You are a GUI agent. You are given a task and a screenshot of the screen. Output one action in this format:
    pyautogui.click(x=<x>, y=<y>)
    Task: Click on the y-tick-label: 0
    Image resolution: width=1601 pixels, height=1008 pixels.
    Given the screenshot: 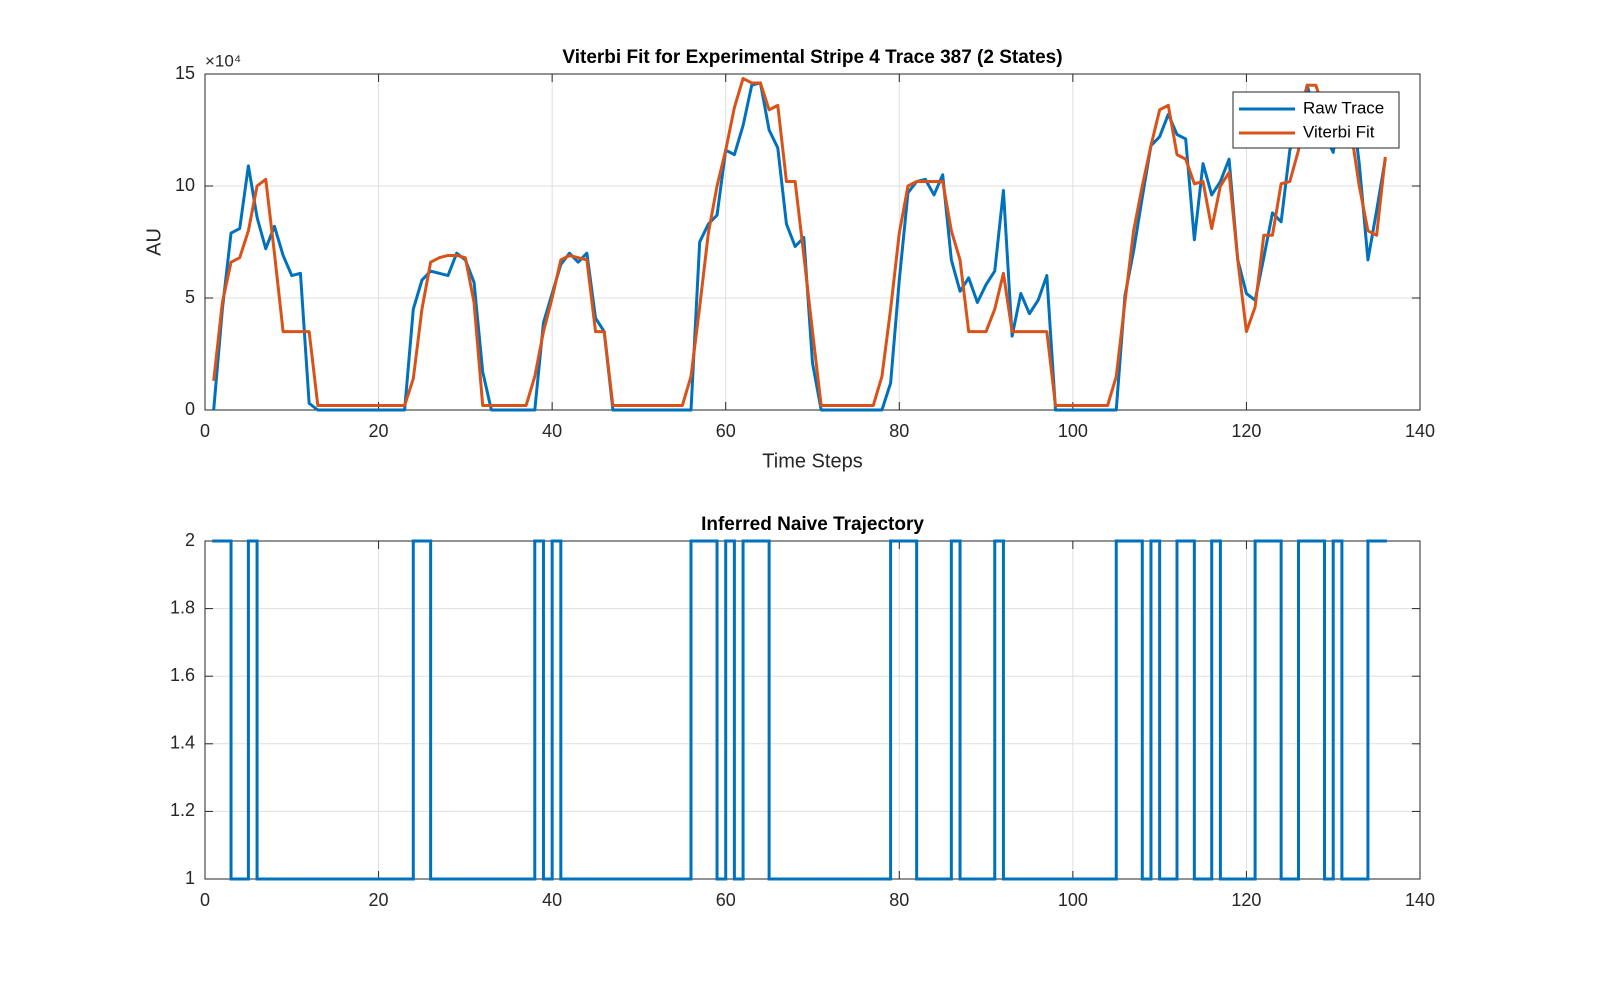 What is the action you would take?
    pyautogui.click(x=190, y=409)
    